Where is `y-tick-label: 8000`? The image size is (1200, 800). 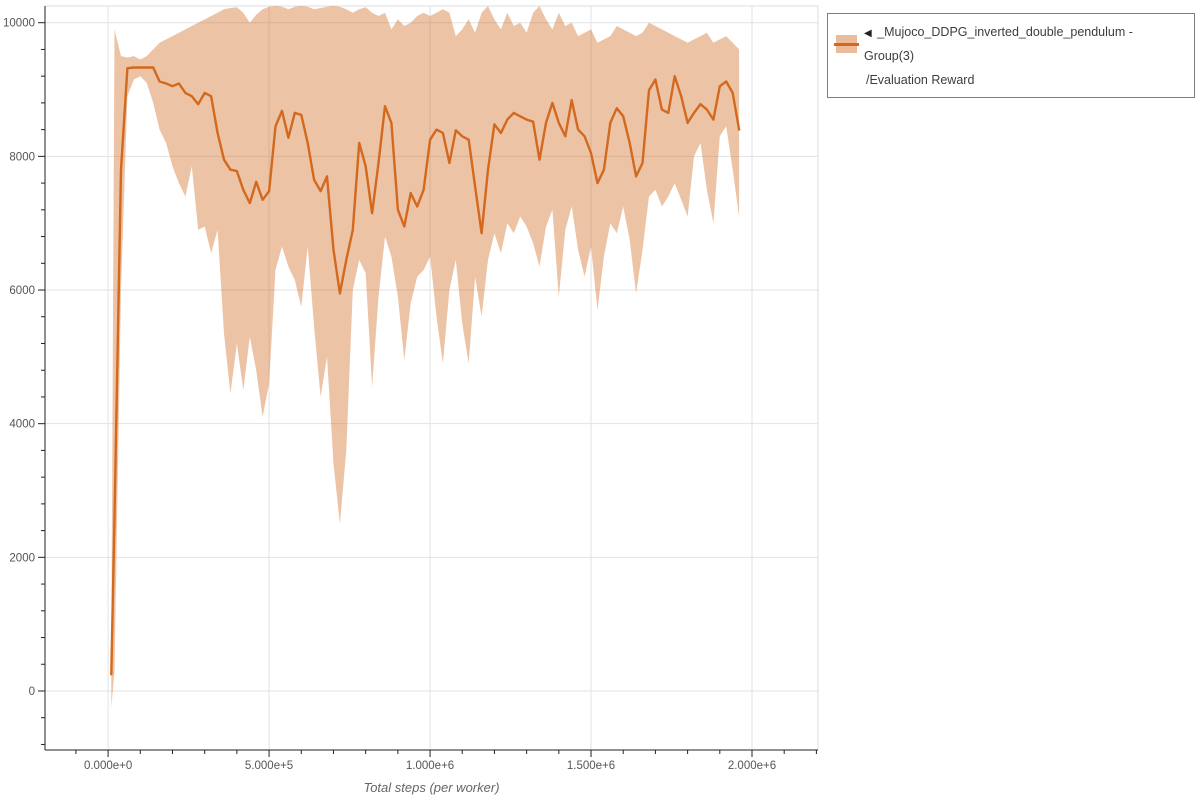 y-tick-label: 8000 is located at coordinates (22, 157).